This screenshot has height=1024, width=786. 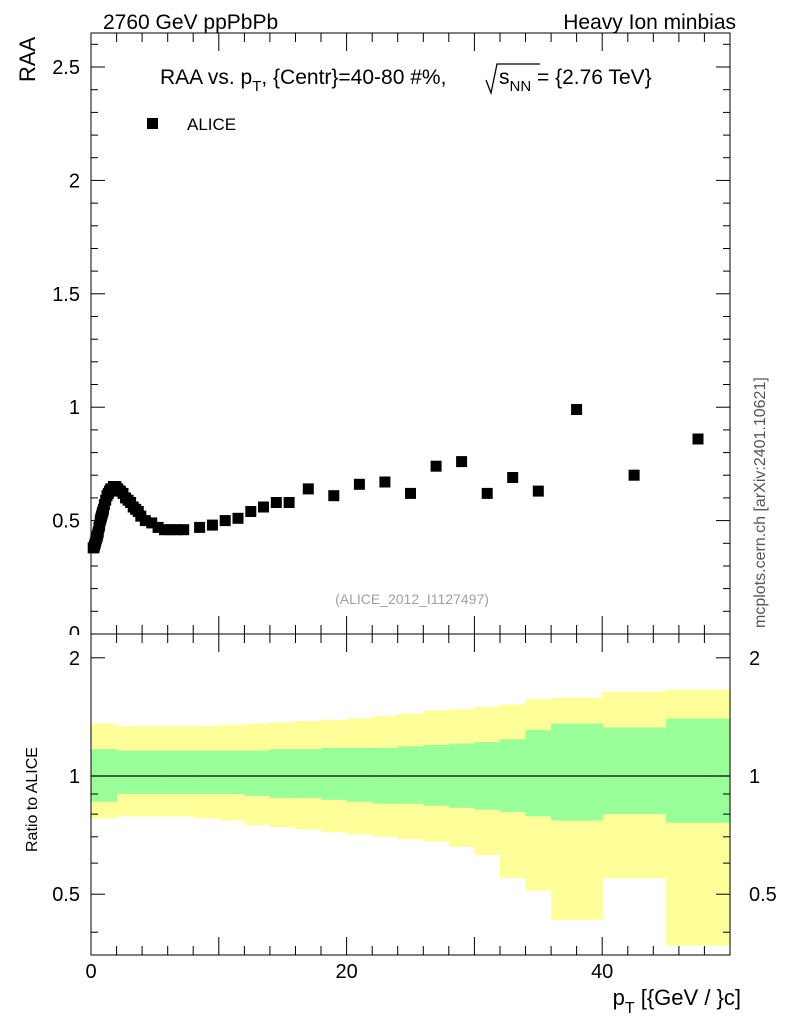 I want to click on zero-label-mask, so click(x=74, y=642).